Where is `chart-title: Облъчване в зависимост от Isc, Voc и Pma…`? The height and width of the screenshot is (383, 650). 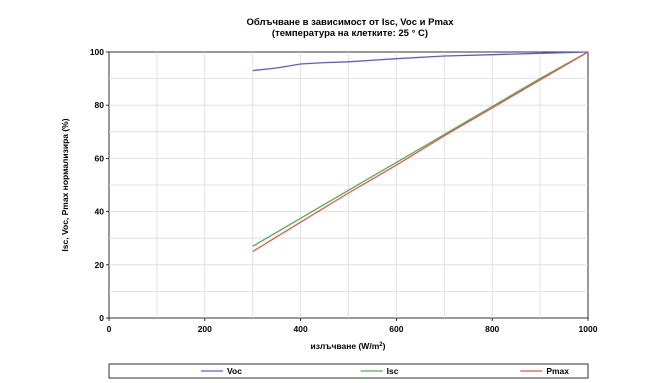 chart-title: Облъчване в зависимост от Isc, Voc и Pma… is located at coordinates (350, 22).